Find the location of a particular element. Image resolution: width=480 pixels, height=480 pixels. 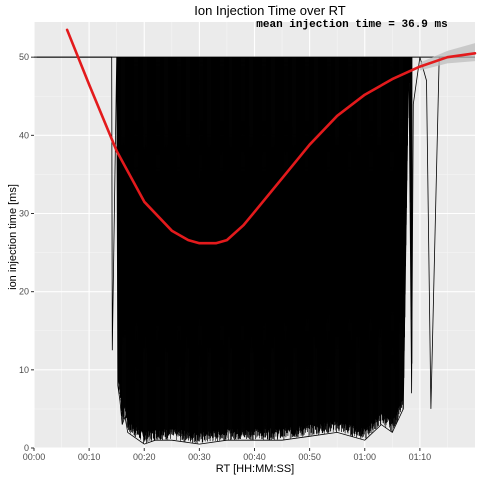

x-tick-label: 00:20 is located at coordinates (144, 457).